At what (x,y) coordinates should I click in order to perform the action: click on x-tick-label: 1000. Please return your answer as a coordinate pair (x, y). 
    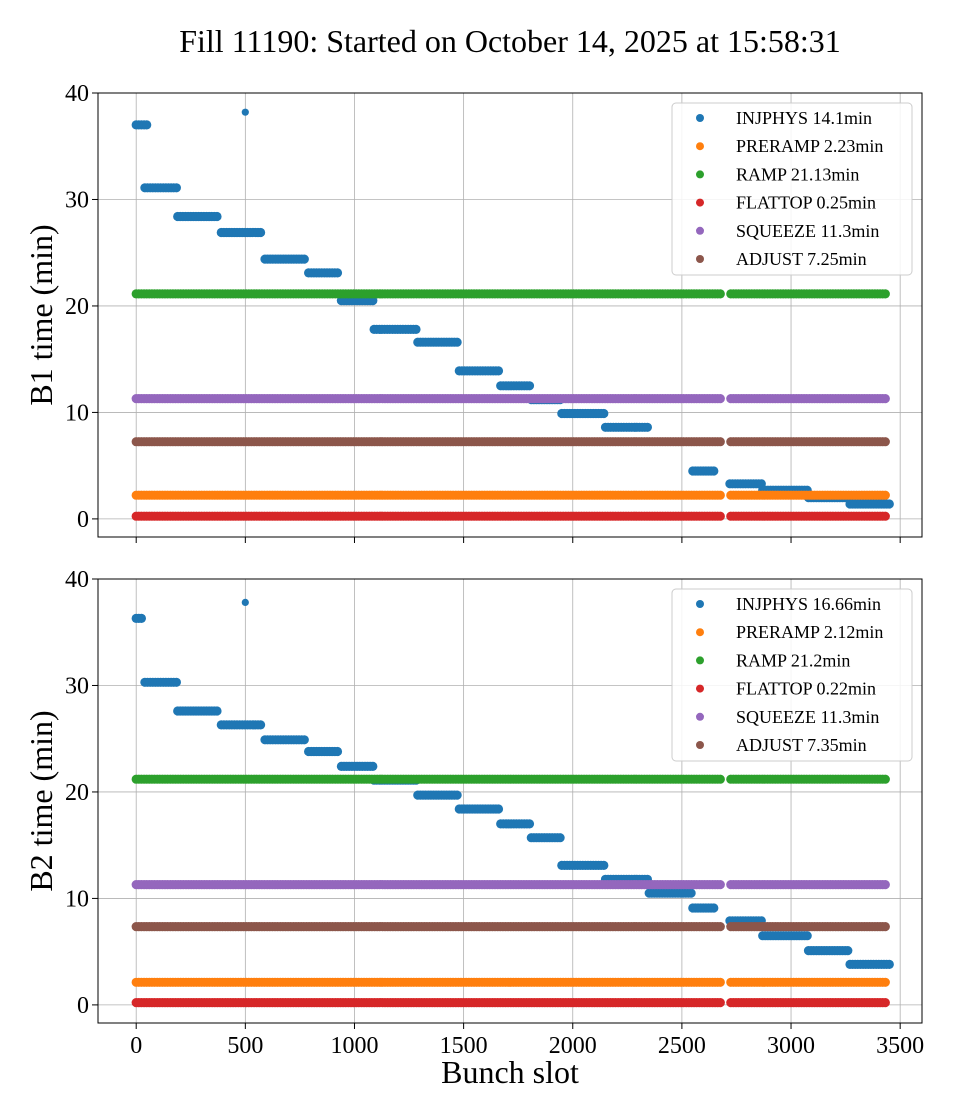
    Looking at the image, I should click on (354, 1046).